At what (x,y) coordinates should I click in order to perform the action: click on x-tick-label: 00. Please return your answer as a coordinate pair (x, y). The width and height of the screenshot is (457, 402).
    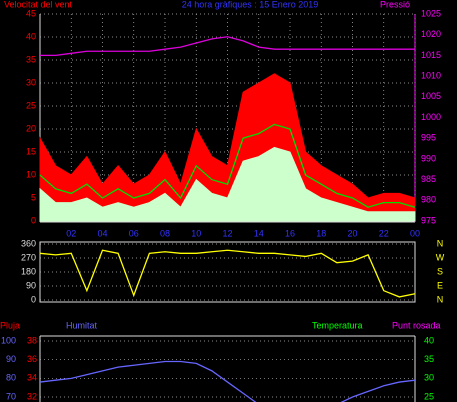
    Looking at the image, I should click on (415, 233).